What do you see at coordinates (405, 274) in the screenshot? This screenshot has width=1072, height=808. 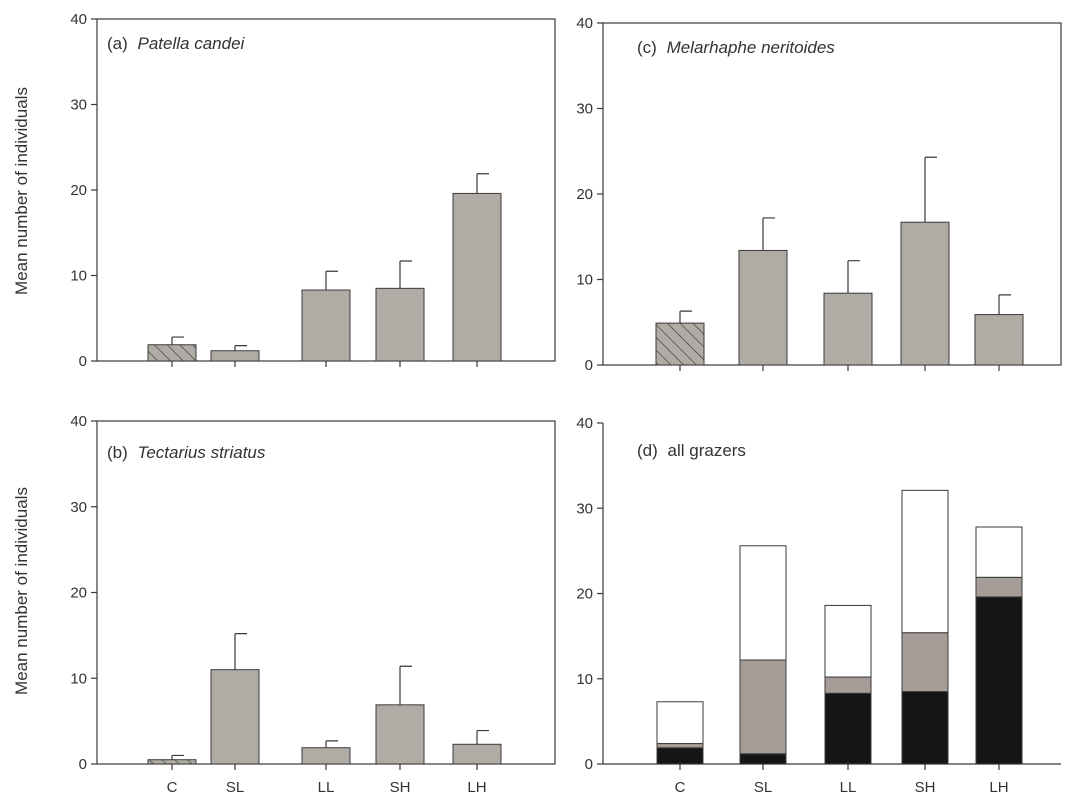 I see `panel-a-error-bar-sh` at bounding box center [405, 274].